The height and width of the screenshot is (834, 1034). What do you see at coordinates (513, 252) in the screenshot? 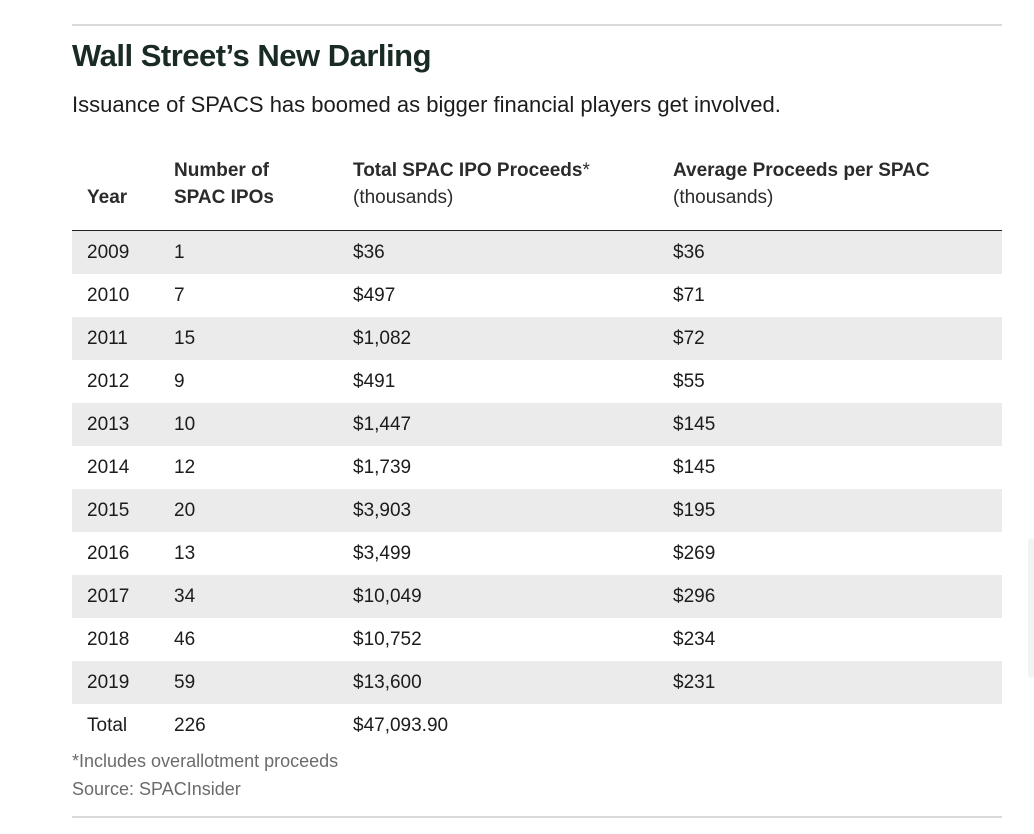
I see `cell-total: $36` at bounding box center [513, 252].